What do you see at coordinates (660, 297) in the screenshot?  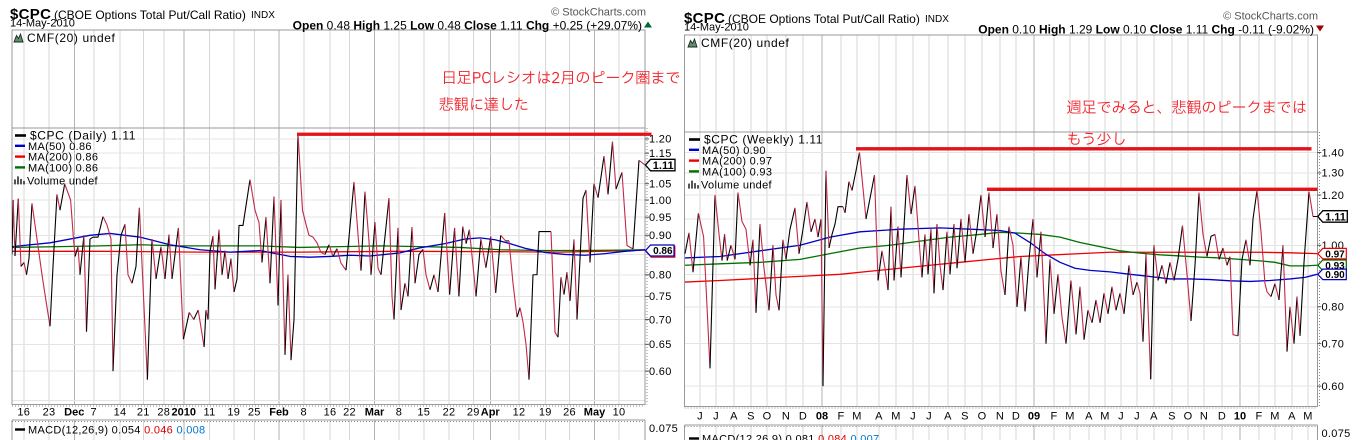 I see `svg-text: 0.75` at bounding box center [660, 297].